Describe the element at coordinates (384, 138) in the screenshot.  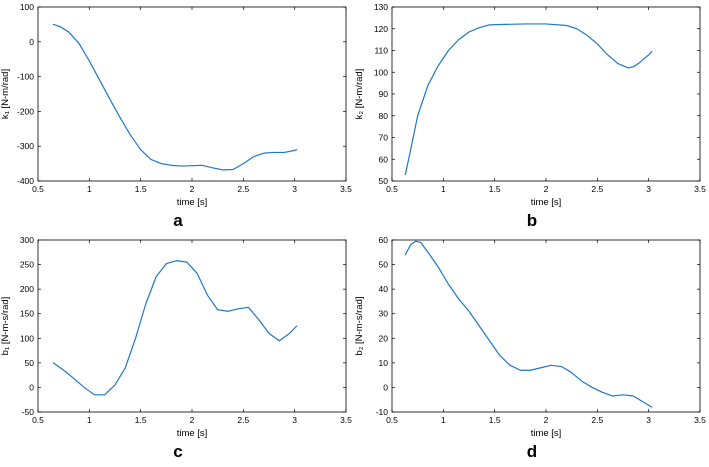
I see `y-tick-label: 70` at that location.